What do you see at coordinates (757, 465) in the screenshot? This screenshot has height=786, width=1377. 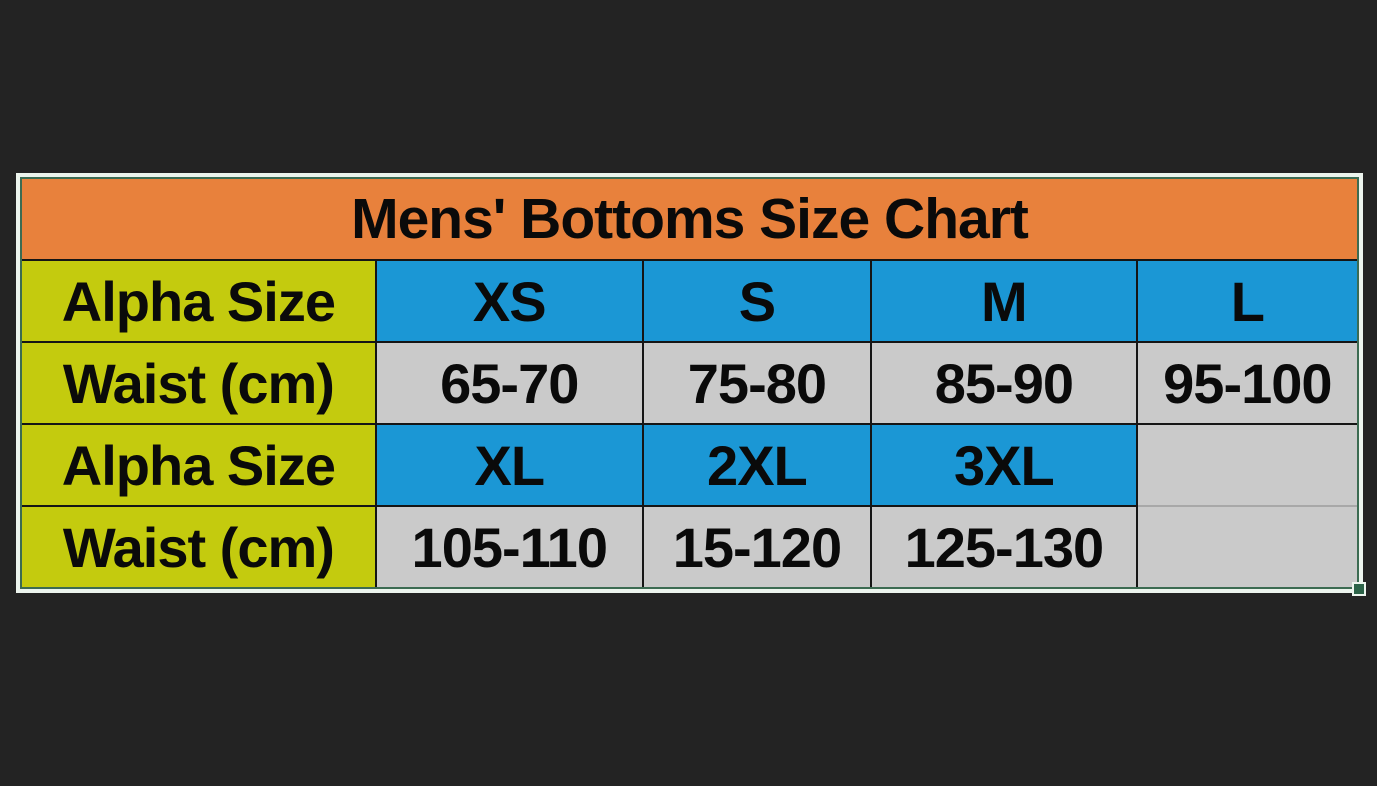 I see `size-cell-2xl: 2XL` at bounding box center [757, 465].